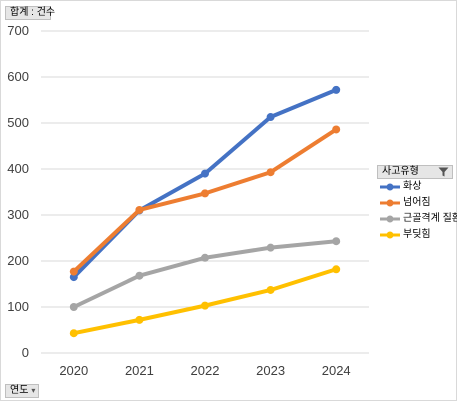 Image resolution: width=457 pixels, height=401 pixels. I want to click on legend-item: 넘어짐, so click(415, 203).